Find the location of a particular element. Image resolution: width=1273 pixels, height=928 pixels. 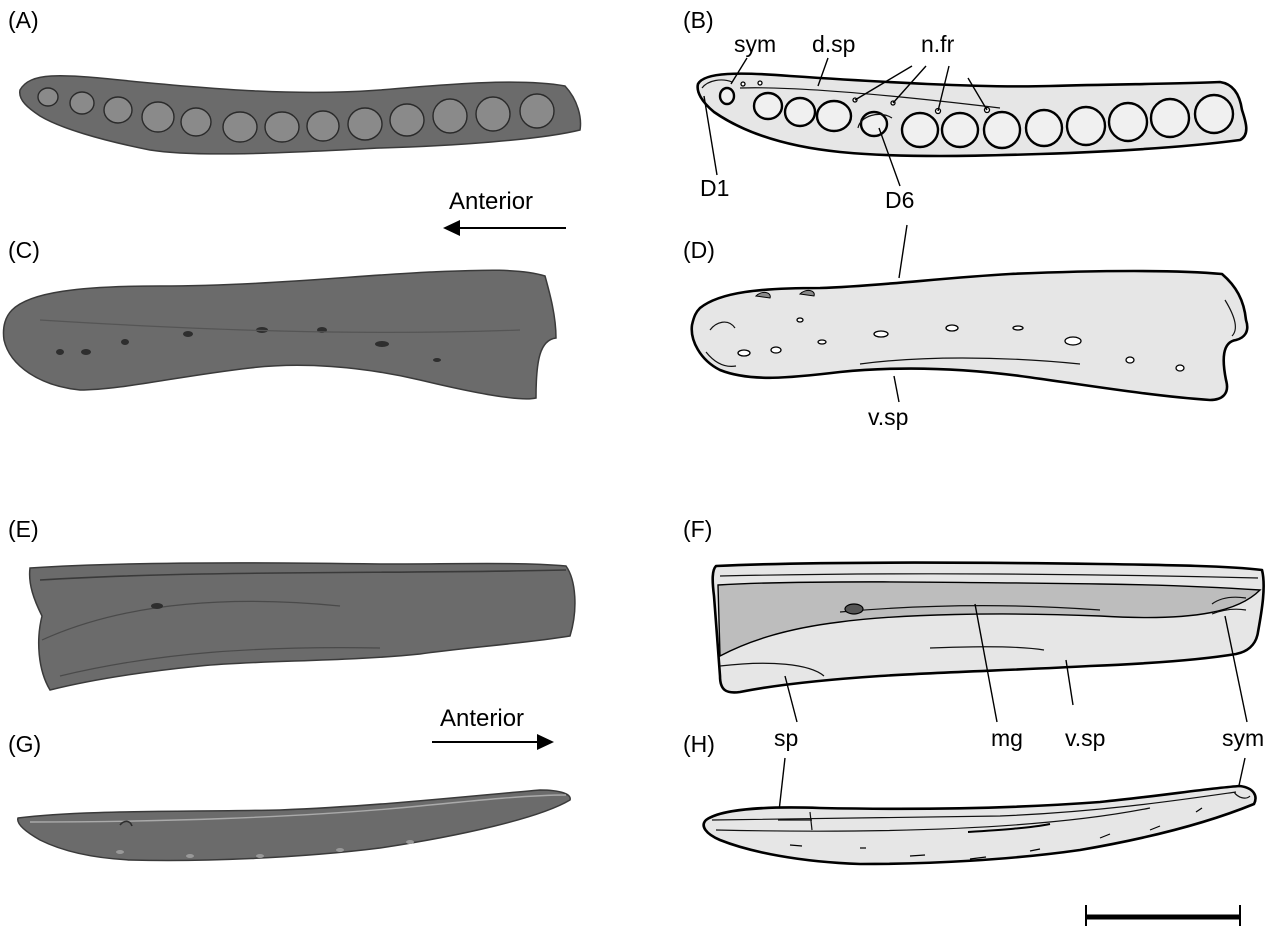

panel-label-h: (H) is located at coordinates (699, 744).